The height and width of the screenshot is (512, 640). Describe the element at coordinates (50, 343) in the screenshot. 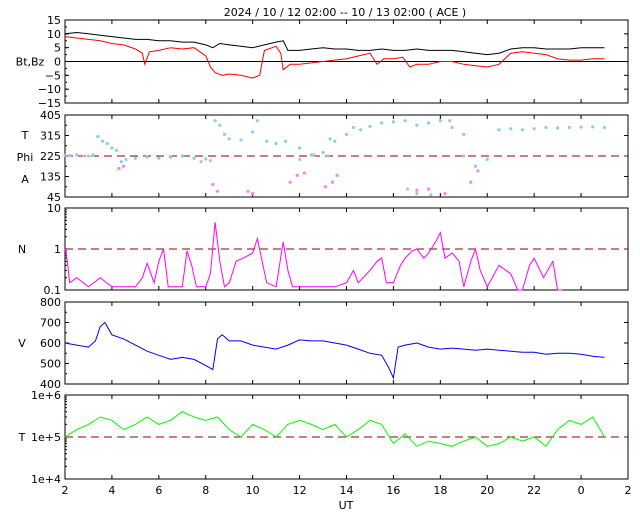

I see `y-tick-label-speed: 600` at that location.